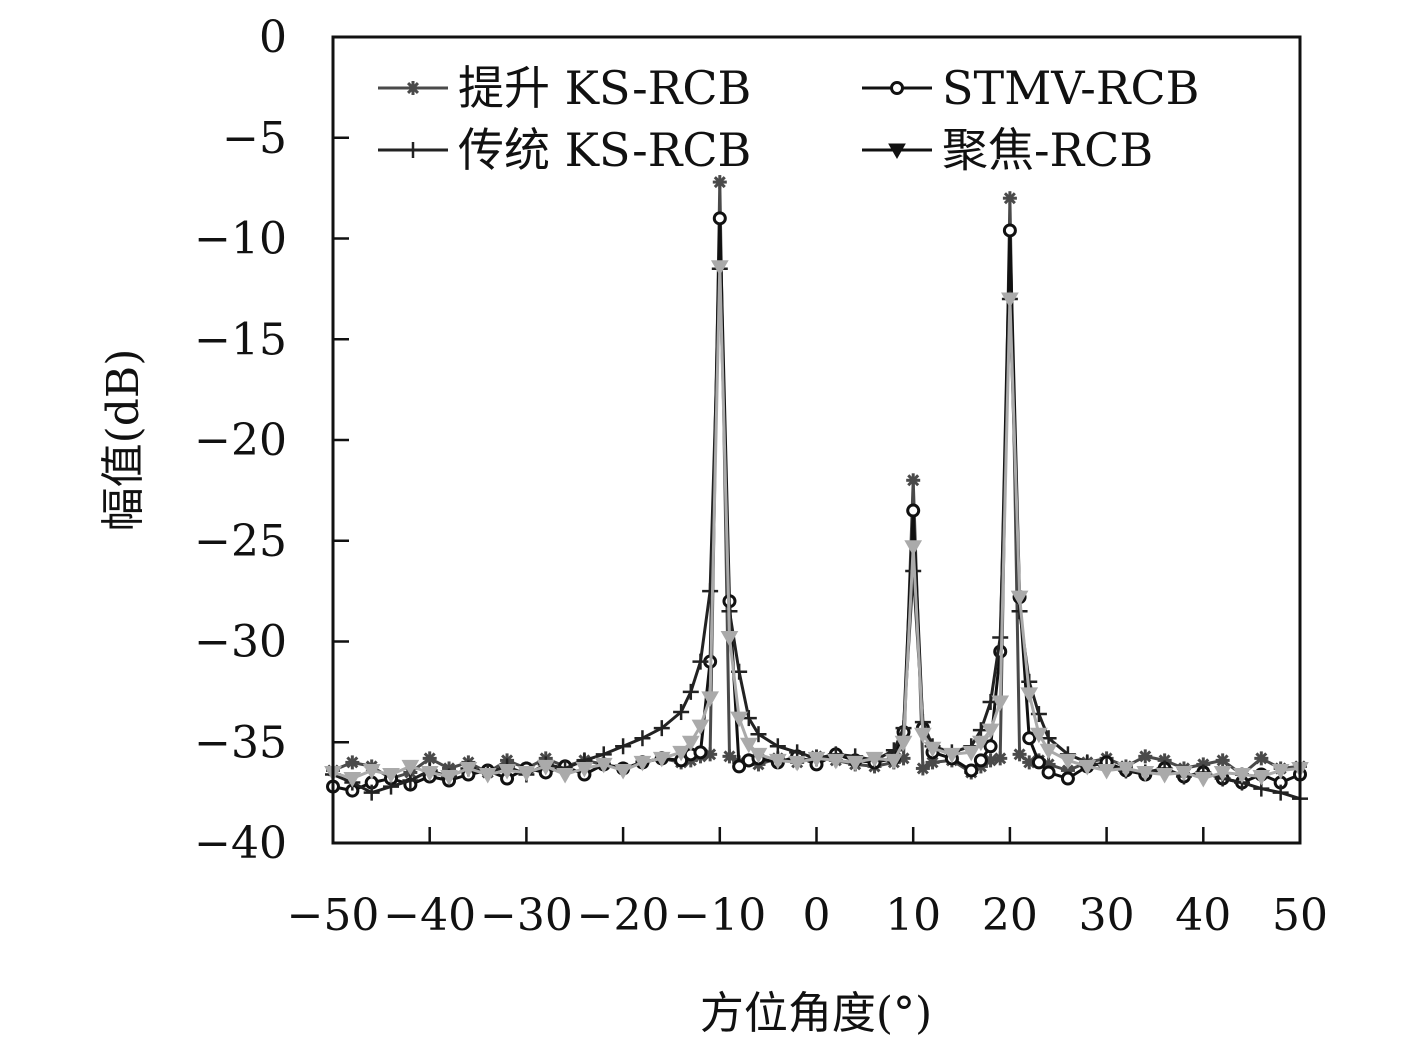 Image resolution: width=1417 pixels, height=1049 pixels. What do you see at coordinates (123, 440) in the screenshot?
I see `y-axis-title: 幅值(dB)` at bounding box center [123, 440].